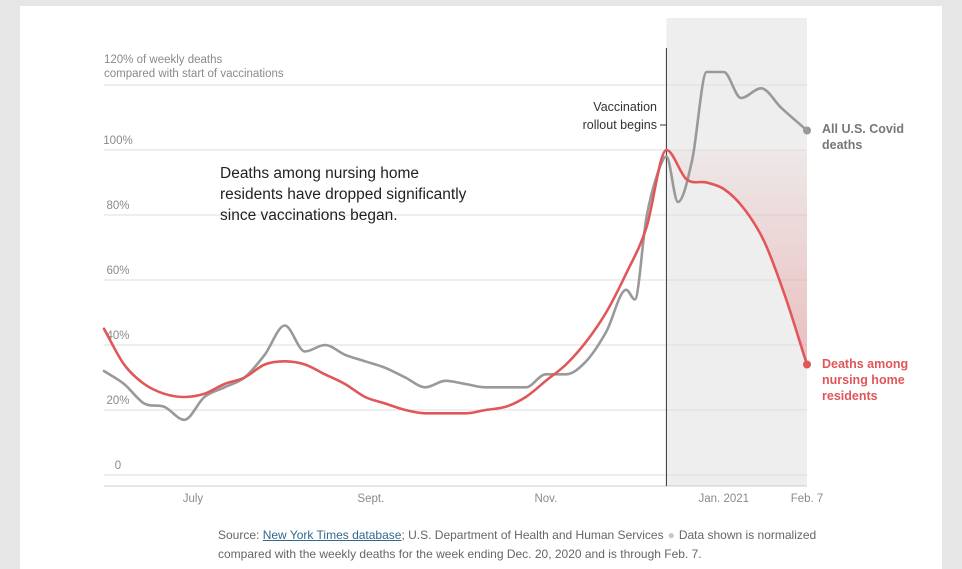 This screenshot has width=962, height=569. Describe the element at coordinates (117, 401) in the screenshot. I see `y-tick-label: 20%` at that location.